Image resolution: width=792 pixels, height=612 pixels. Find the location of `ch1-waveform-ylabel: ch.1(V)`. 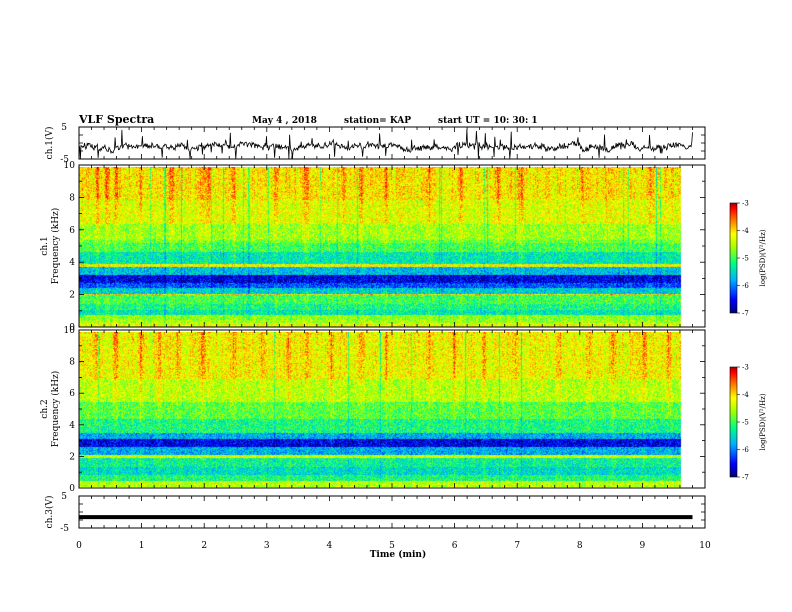

ch1-waveform-ylabel: ch.1(V) is located at coordinates (49, 143).